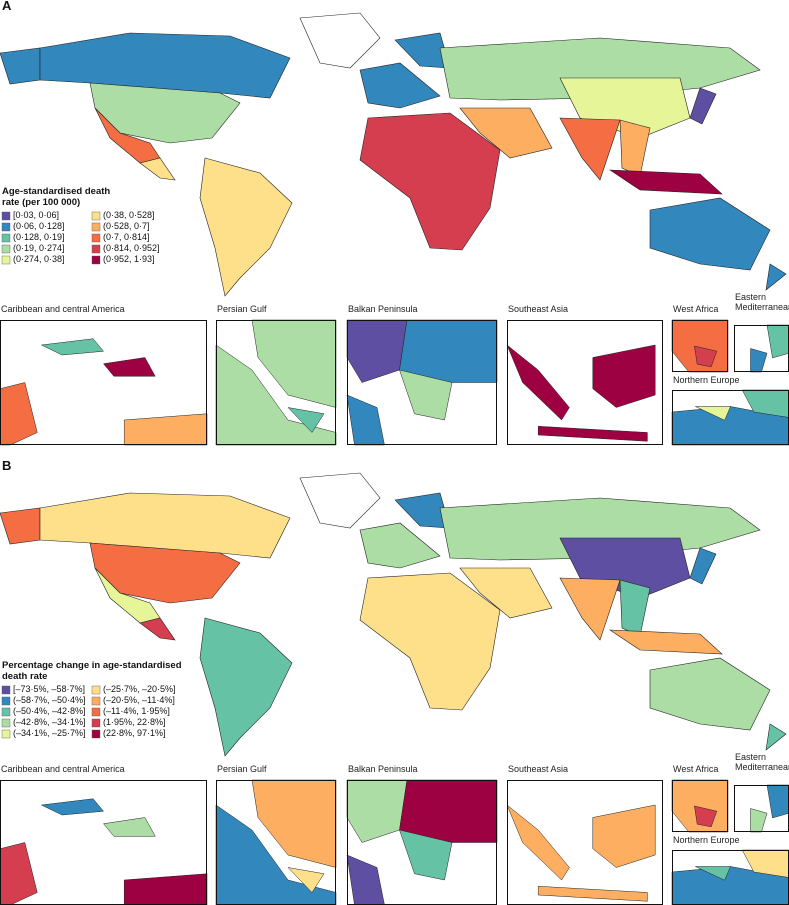 Image resolution: width=789 pixels, height=905 pixels. Describe the element at coordinates (126, 237) in the screenshot. I see `legend-item: (0·7, 0·814]` at that location.